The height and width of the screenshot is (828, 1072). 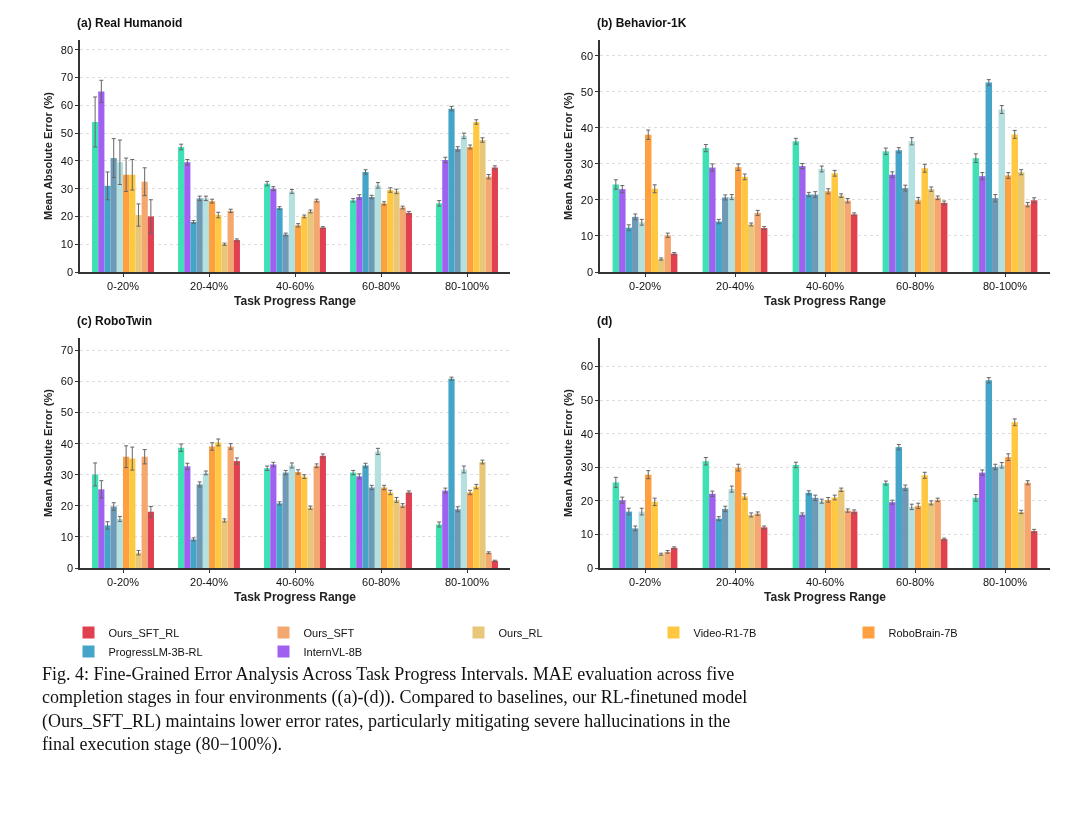 I want to click on x-tick-label: 20-40%, so click(x=209, y=581).